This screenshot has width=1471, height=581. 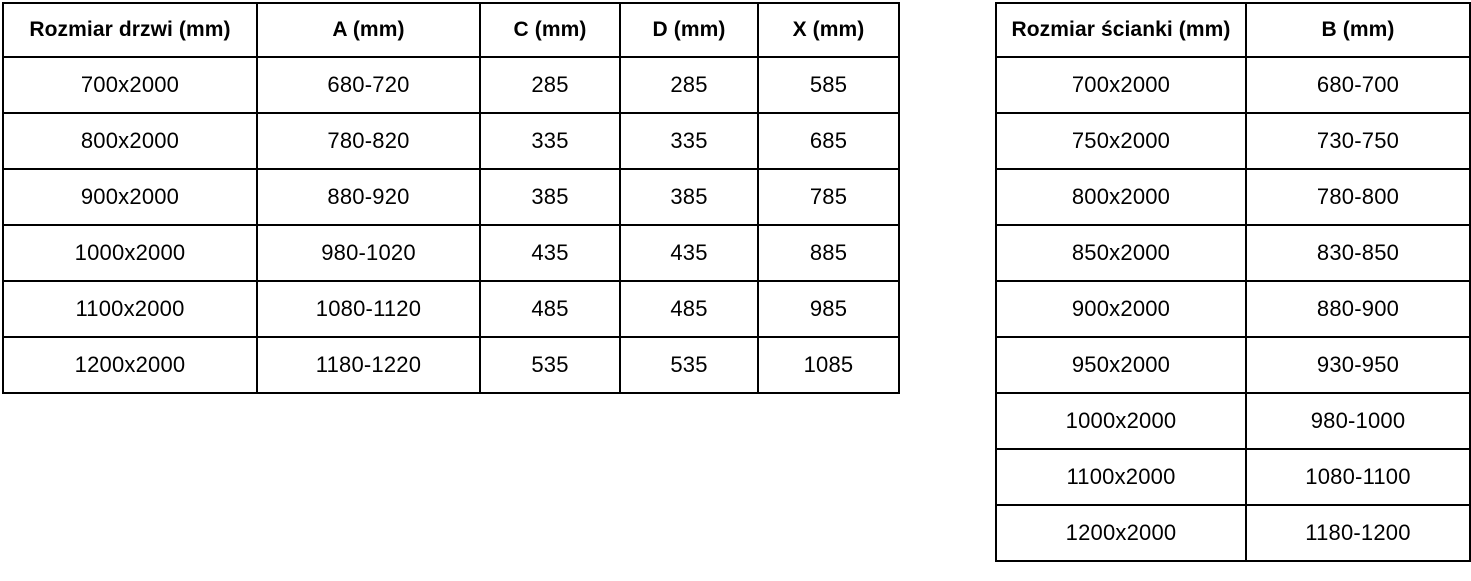 What do you see at coordinates (550, 365) in the screenshot?
I see `cell-c: 535` at bounding box center [550, 365].